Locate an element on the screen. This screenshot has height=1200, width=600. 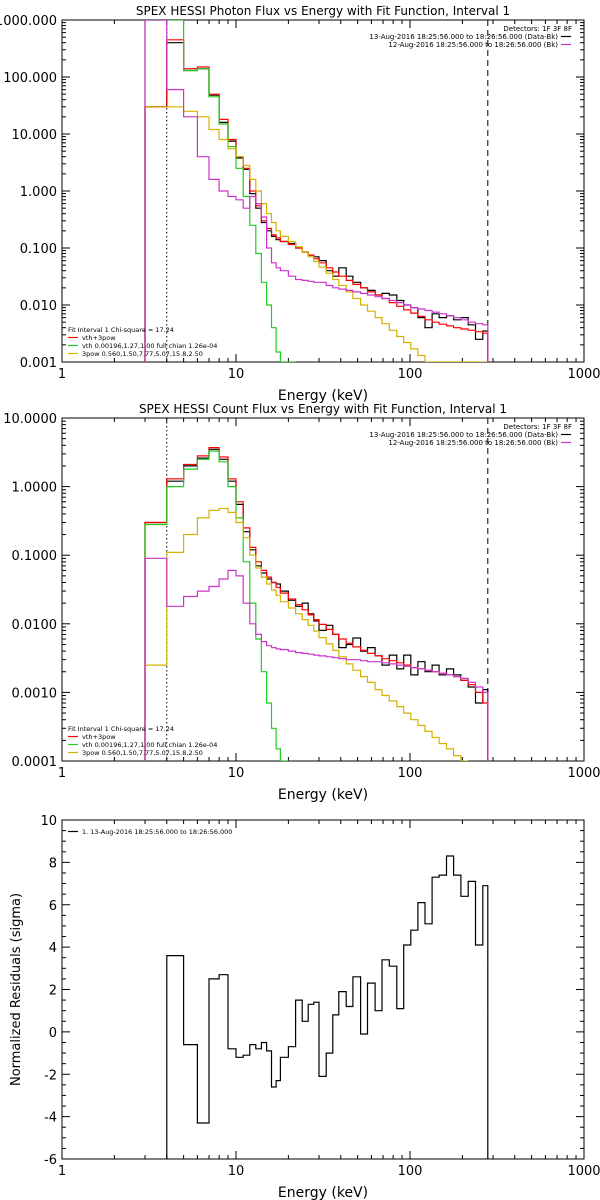
y-tick-label: 100.000 is located at coordinates (30, 78).